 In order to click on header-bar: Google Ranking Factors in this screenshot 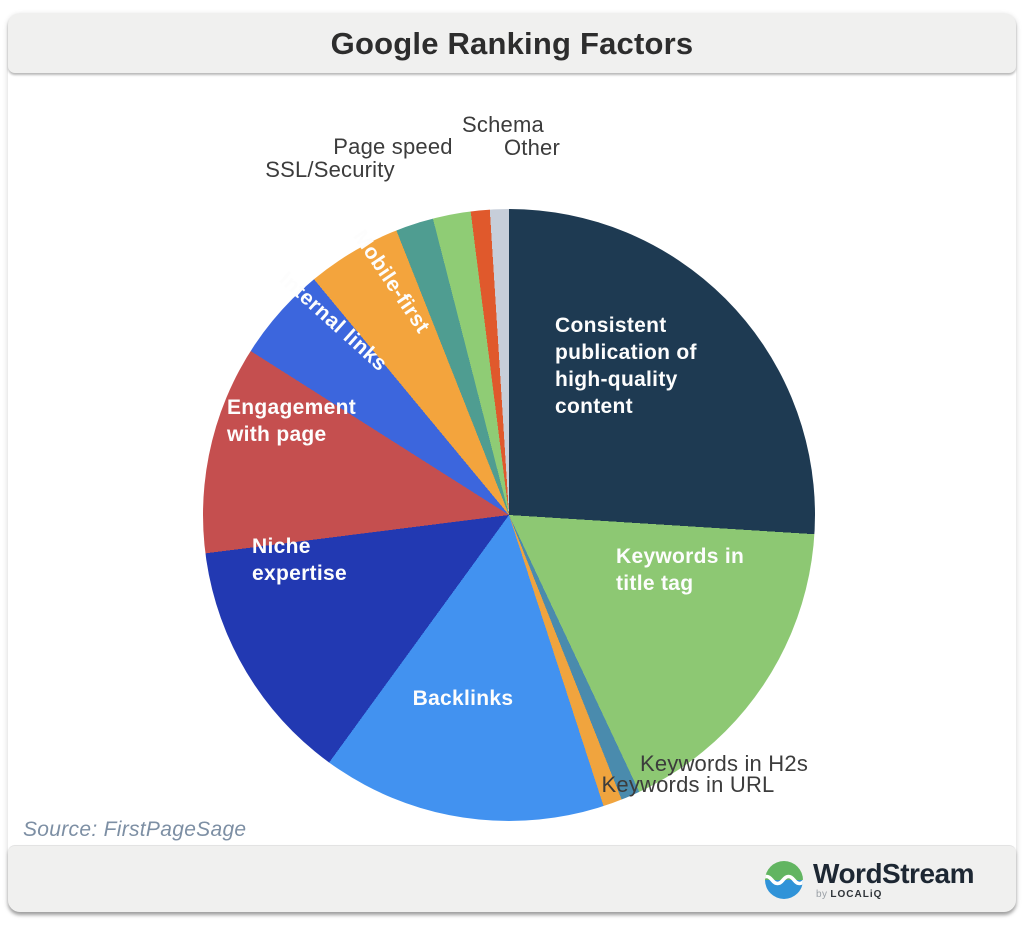, I will do `click(512, 43)`.